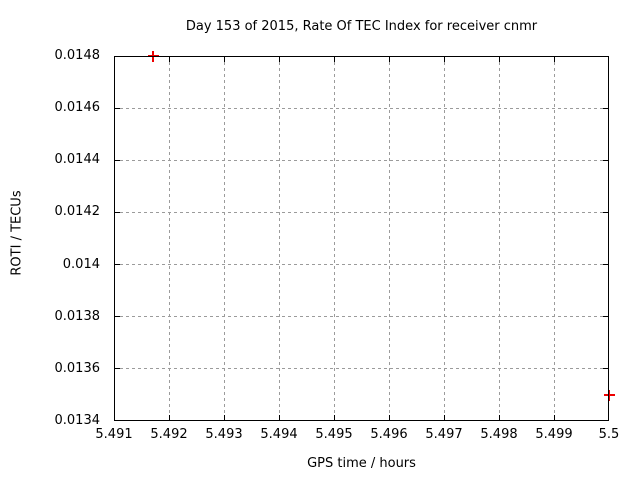 The height and width of the screenshot is (480, 640). I want to click on x-tick-label: 5.493, so click(224, 434).